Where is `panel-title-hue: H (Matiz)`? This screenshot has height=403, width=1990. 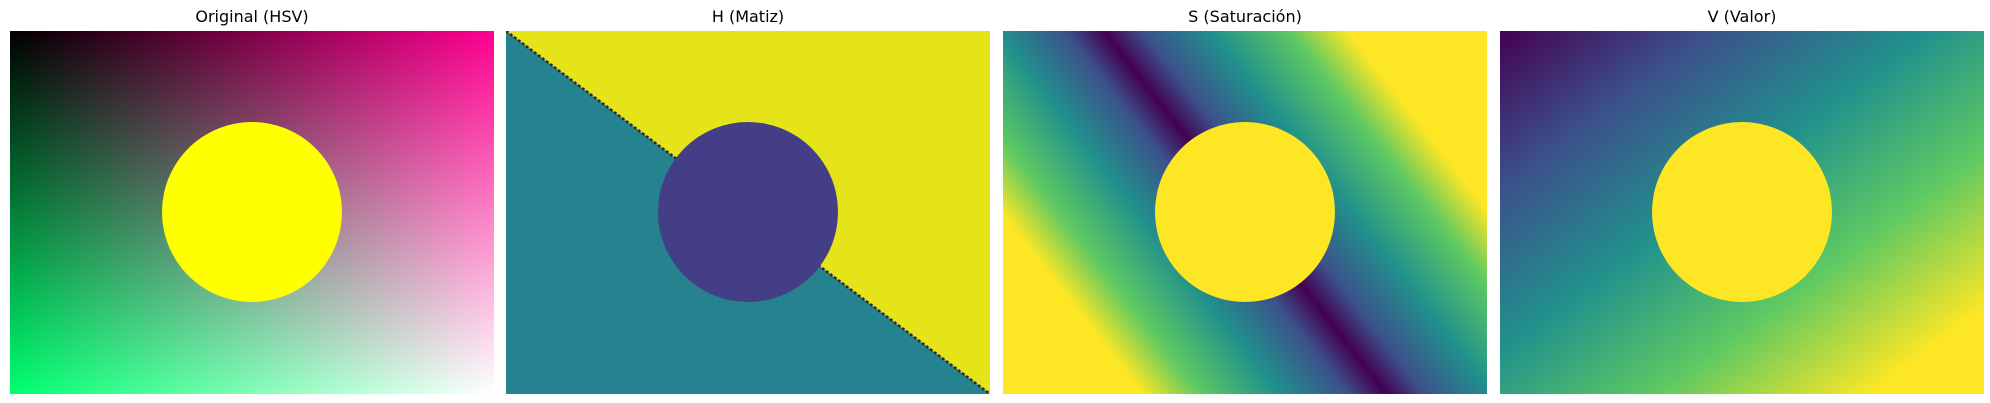 panel-title-hue: H (Matiz) is located at coordinates (748, 16).